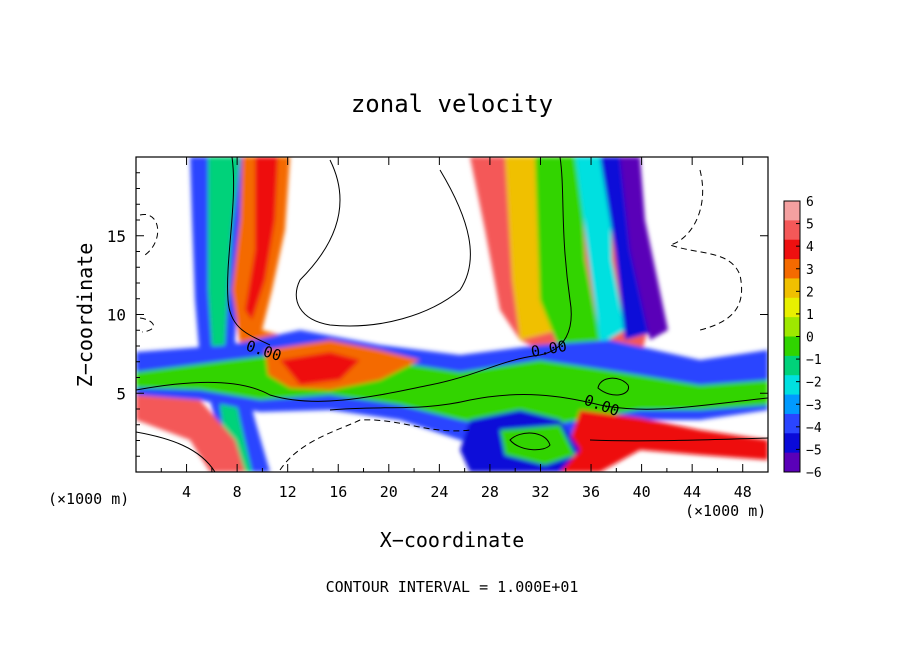  Describe the element at coordinates (116, 236) in the screenshot. I see `y-tick-label: 15` at that location.